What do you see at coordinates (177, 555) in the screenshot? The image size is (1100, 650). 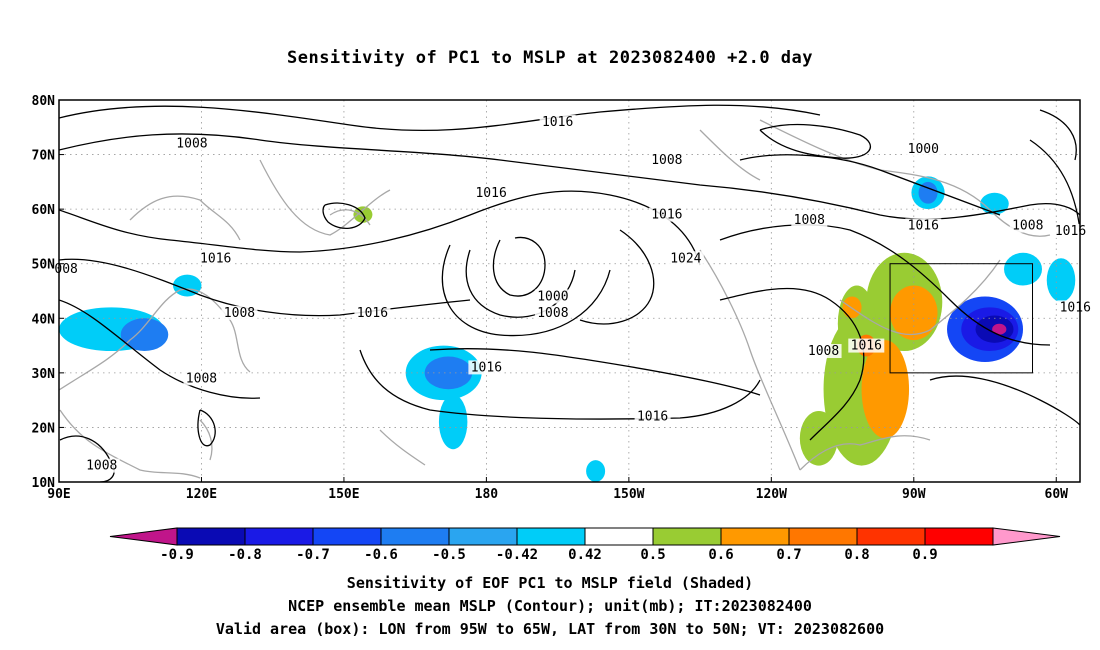 I see `colorbar-label: -0.9` at bounding box center [177, 555].